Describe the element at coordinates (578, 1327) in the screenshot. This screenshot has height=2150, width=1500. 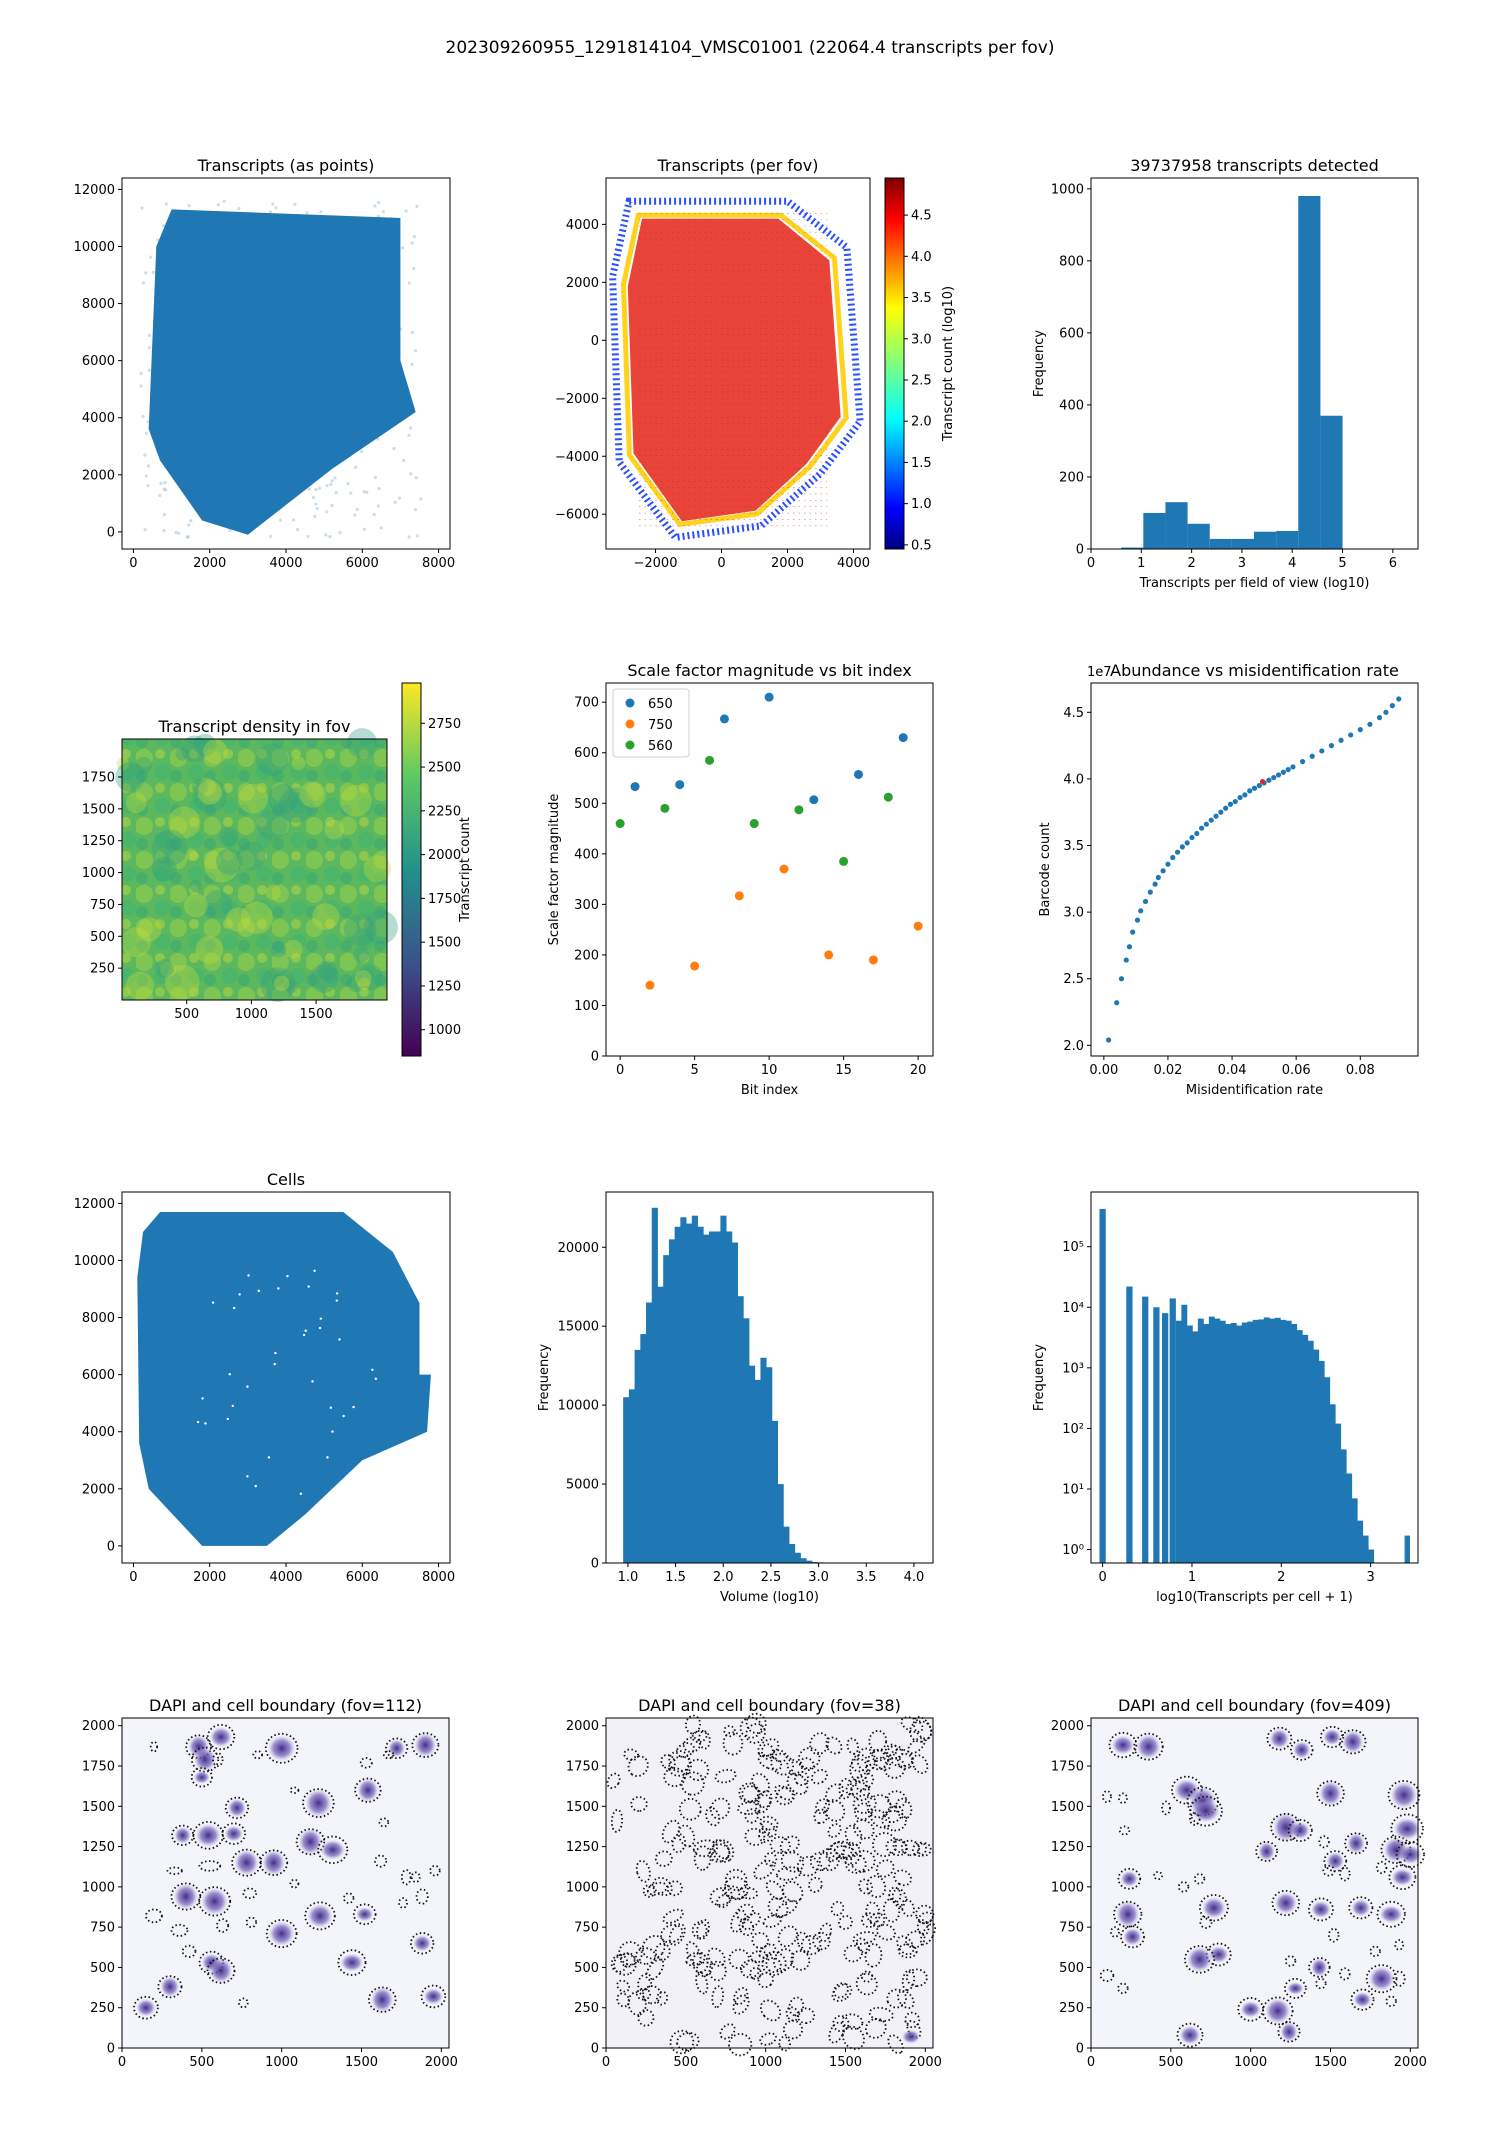
I see `y-tick-label: 15000` at that location.